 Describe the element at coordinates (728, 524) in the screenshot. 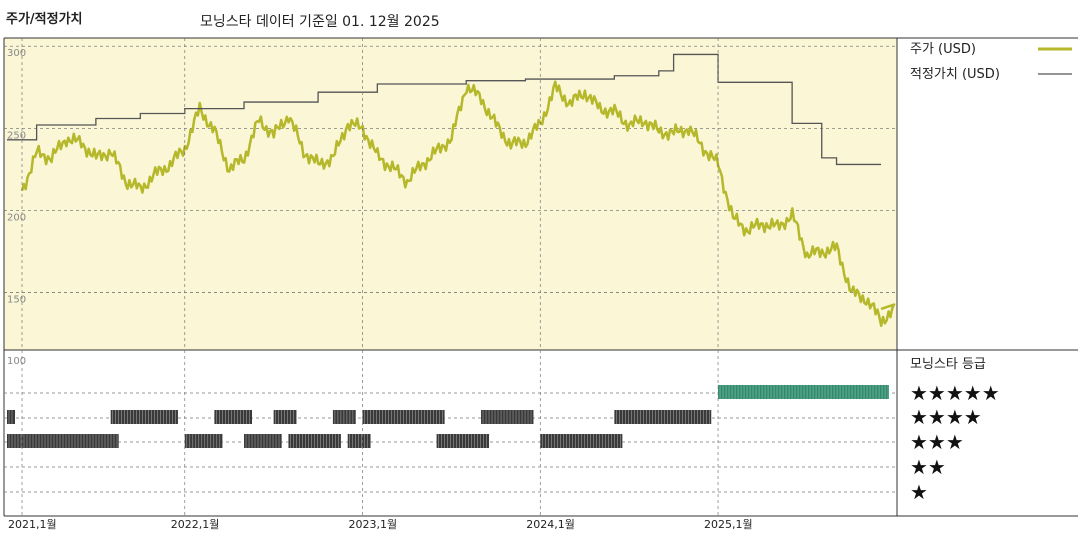

I see `x-tick-label: 2025,1월` at that location.